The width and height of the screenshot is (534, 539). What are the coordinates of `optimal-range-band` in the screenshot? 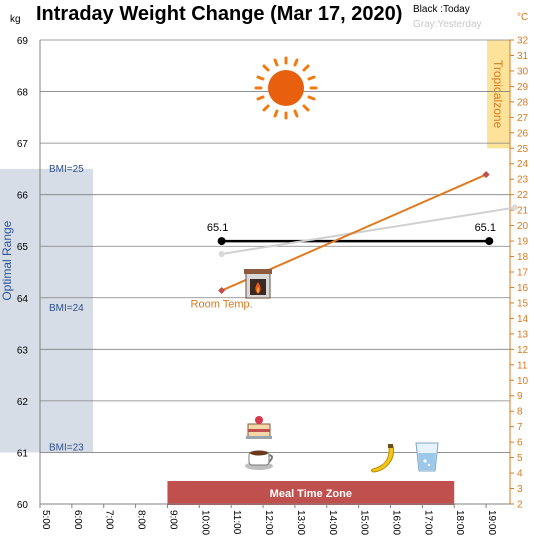 It's located at (46, 310).